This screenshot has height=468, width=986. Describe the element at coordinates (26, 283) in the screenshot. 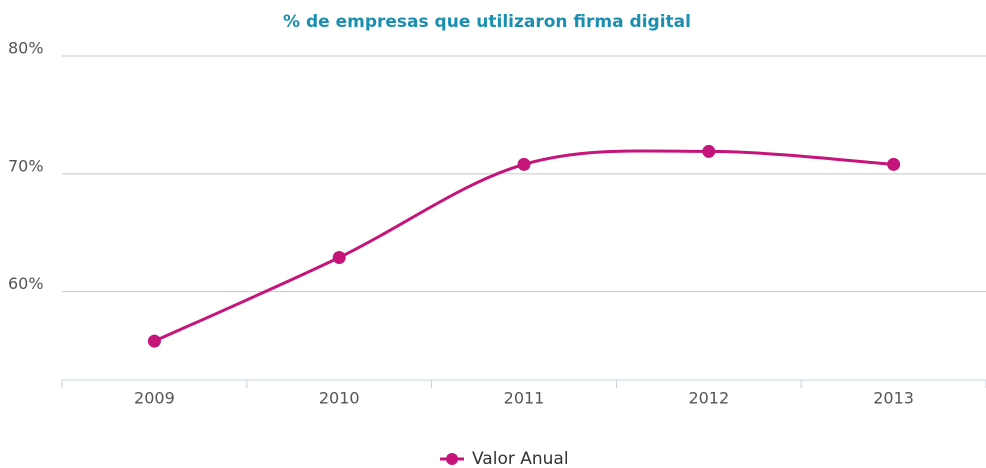

I see `y-tick-label: 60%` at that location.